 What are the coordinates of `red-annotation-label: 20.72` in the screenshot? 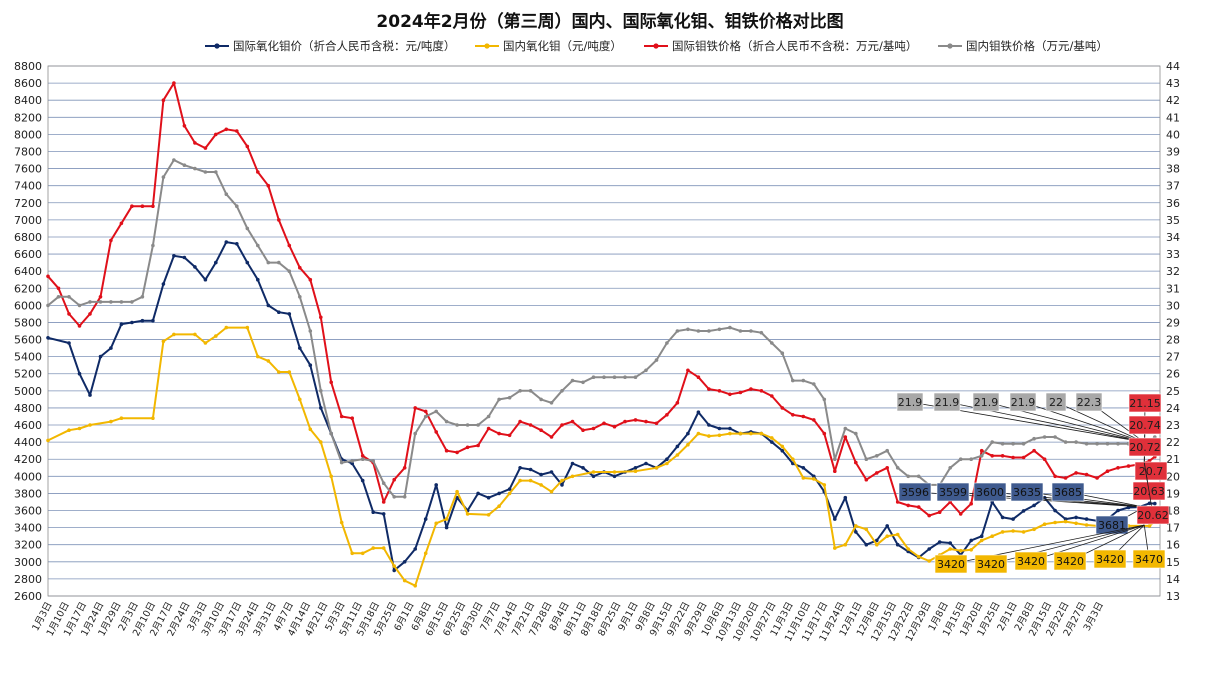 It's located at (1145, 447).